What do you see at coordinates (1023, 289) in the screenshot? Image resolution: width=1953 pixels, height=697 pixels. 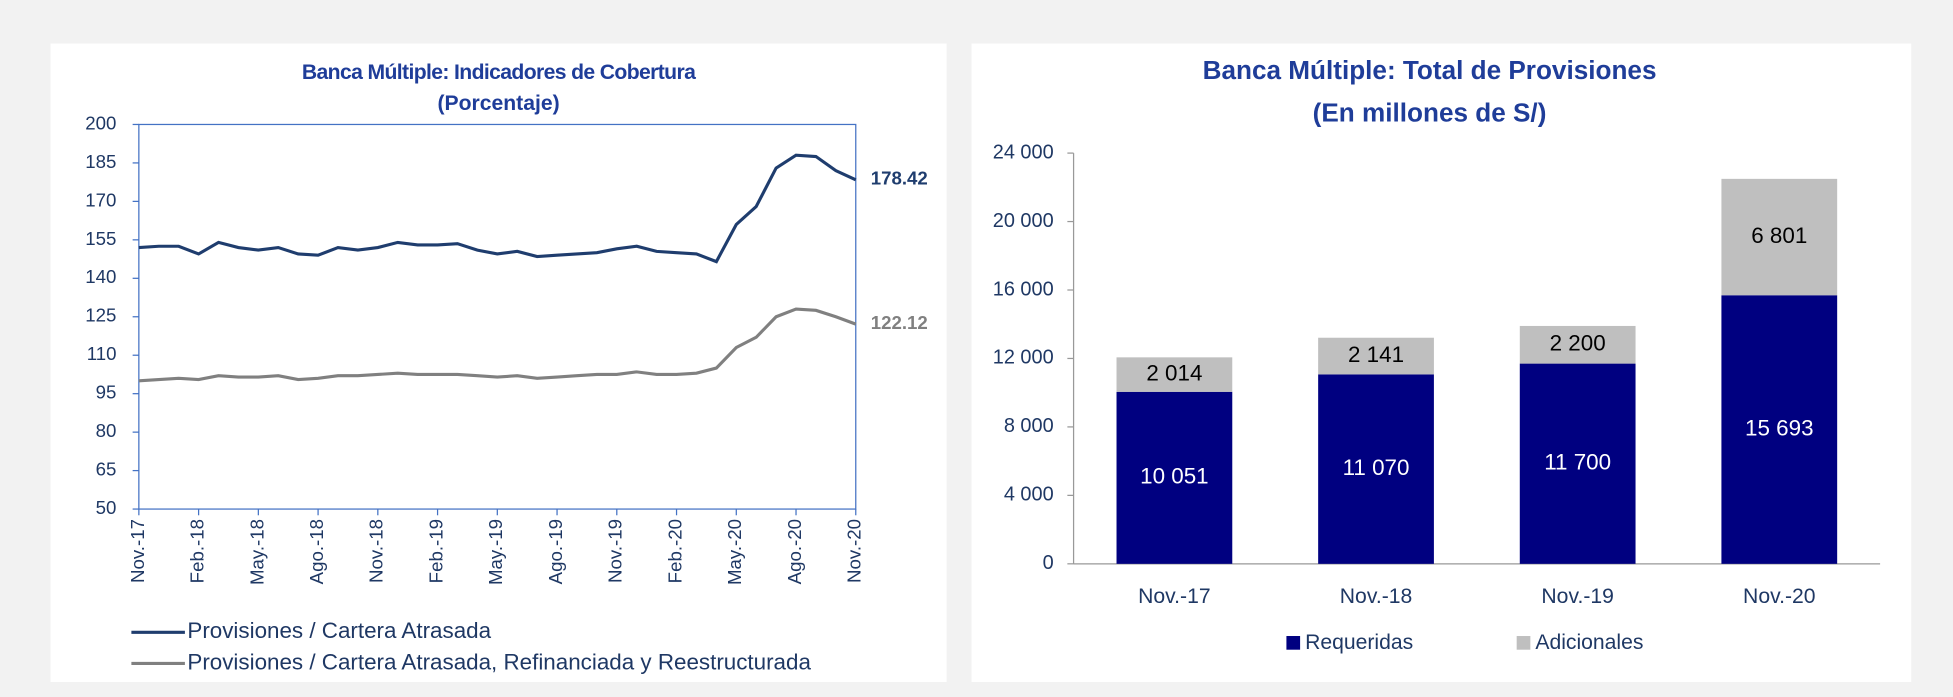 I see `y-tick-label: 16 000` at bounding box center [1023, 289].